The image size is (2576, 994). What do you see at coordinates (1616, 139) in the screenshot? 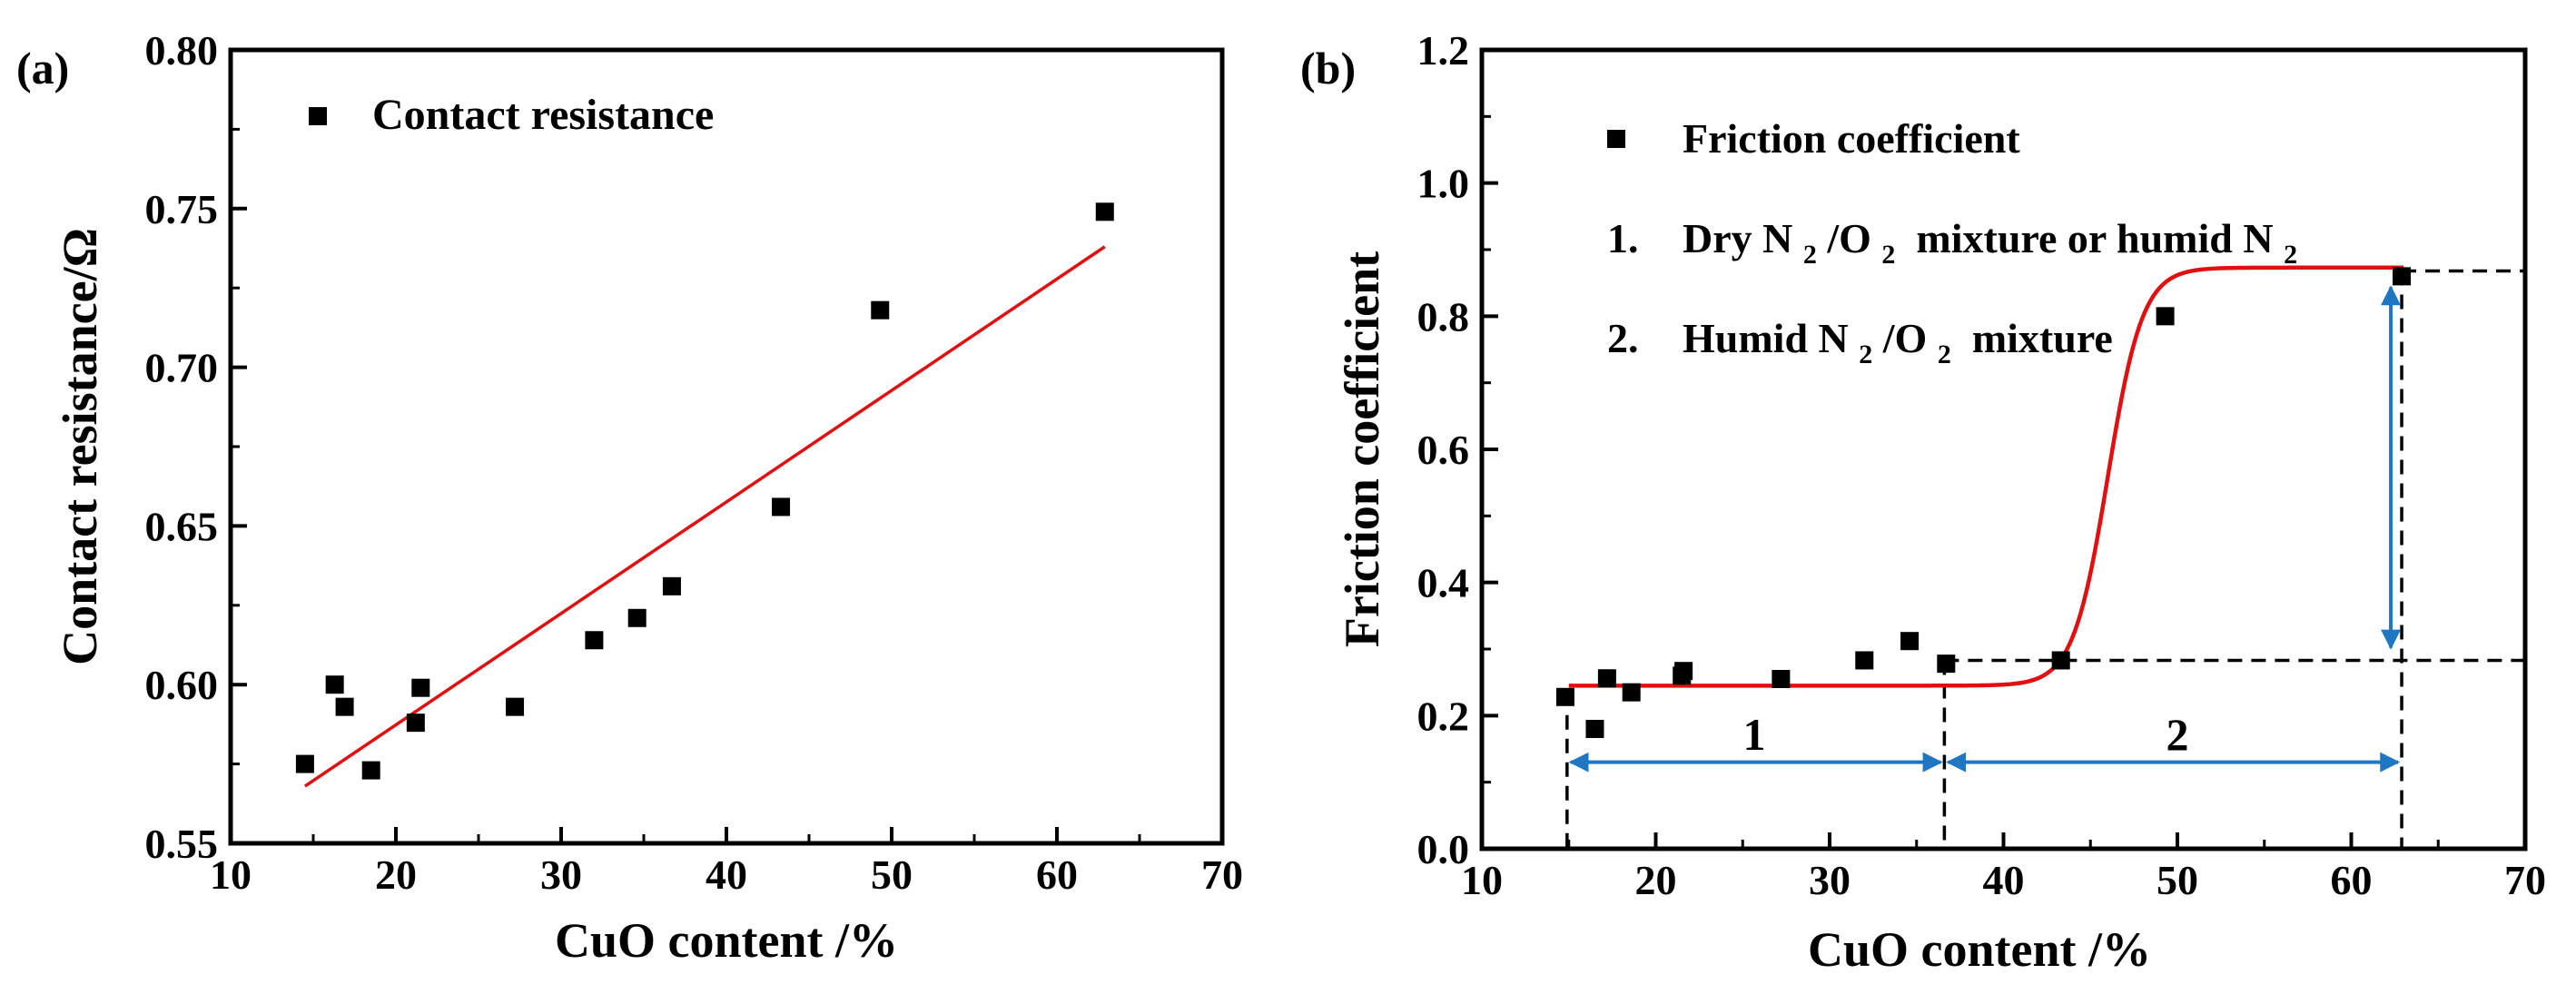
I see `legend-marker-b` at bounding box center [1616, 139].